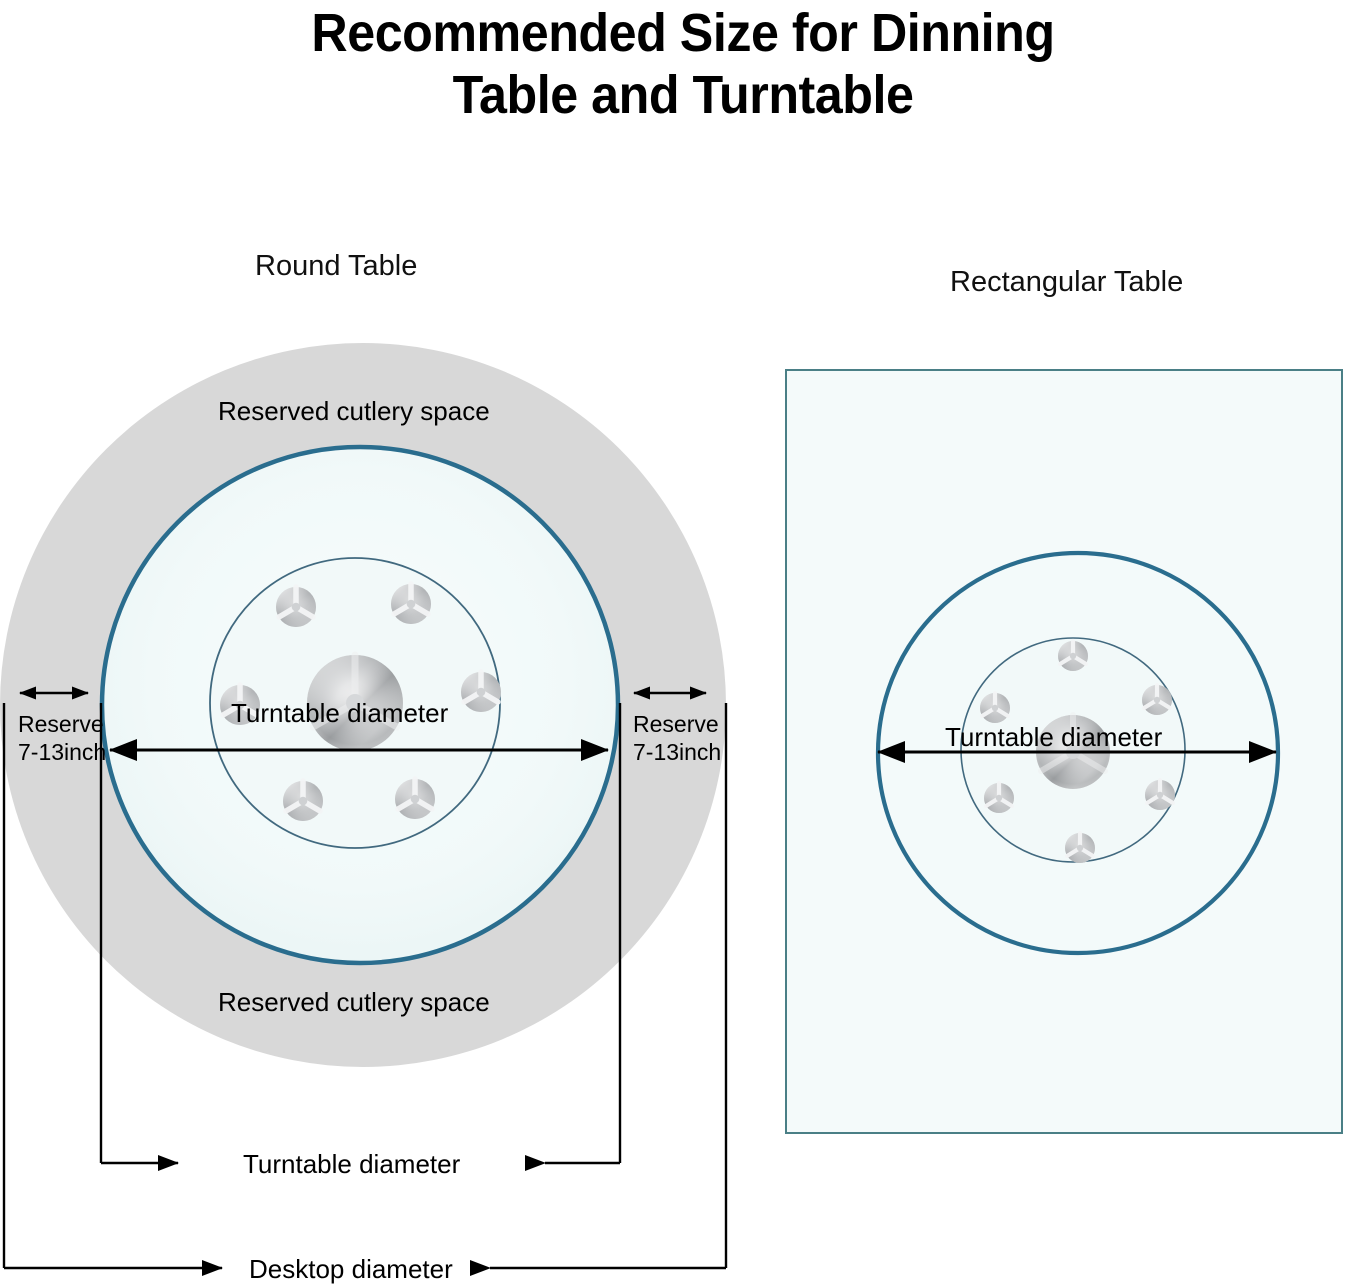 This screenshot has height=1285, width=1366. I want to click on reserved-cutlery-space-top-label: Reserved cutlery space, so click(354, 411).